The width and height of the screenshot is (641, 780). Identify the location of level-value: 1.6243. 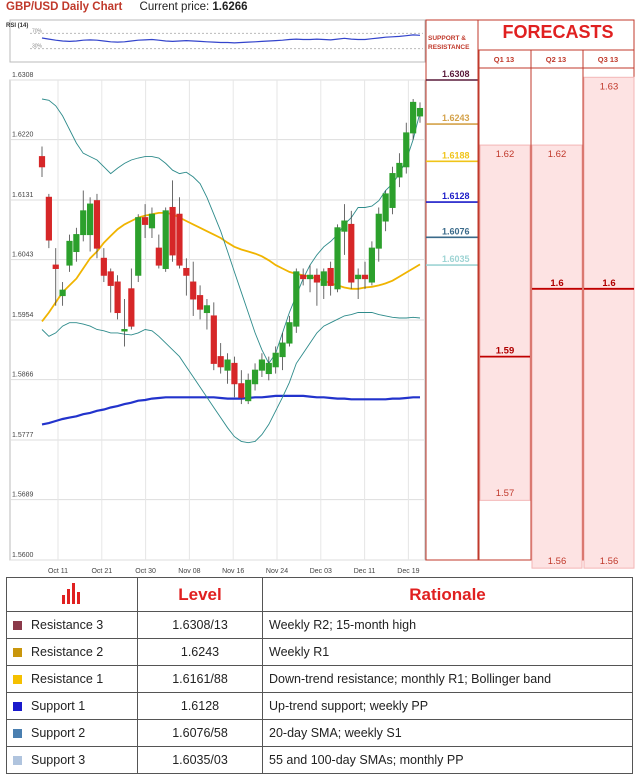
(200, 652).